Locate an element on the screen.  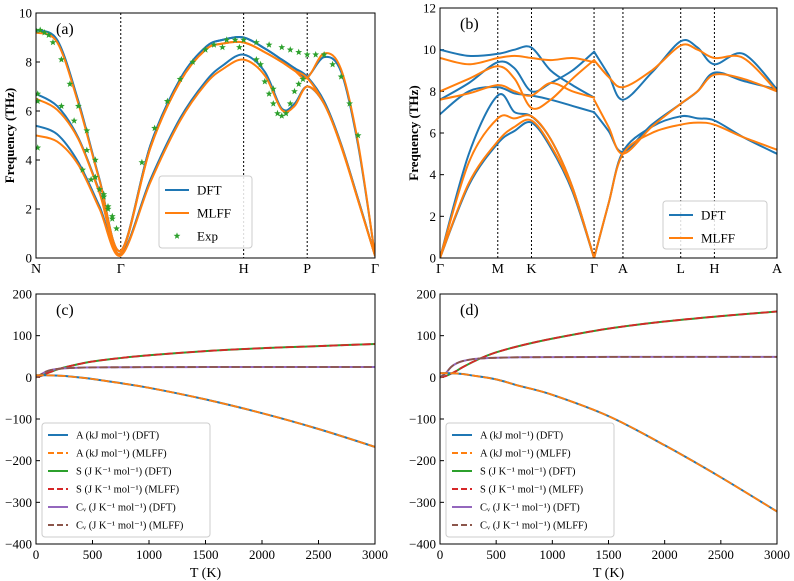
legend-label: MLFF is located at coordinates (214, 213).